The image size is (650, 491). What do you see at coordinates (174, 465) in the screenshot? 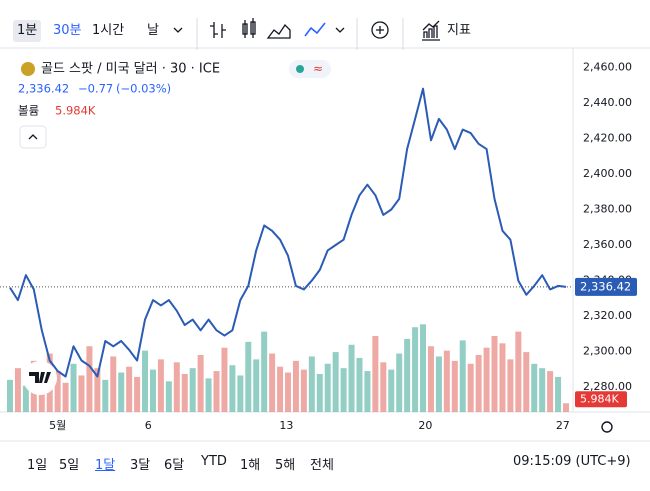
I see `range-button: 6달` at bounding box center [174, 465].